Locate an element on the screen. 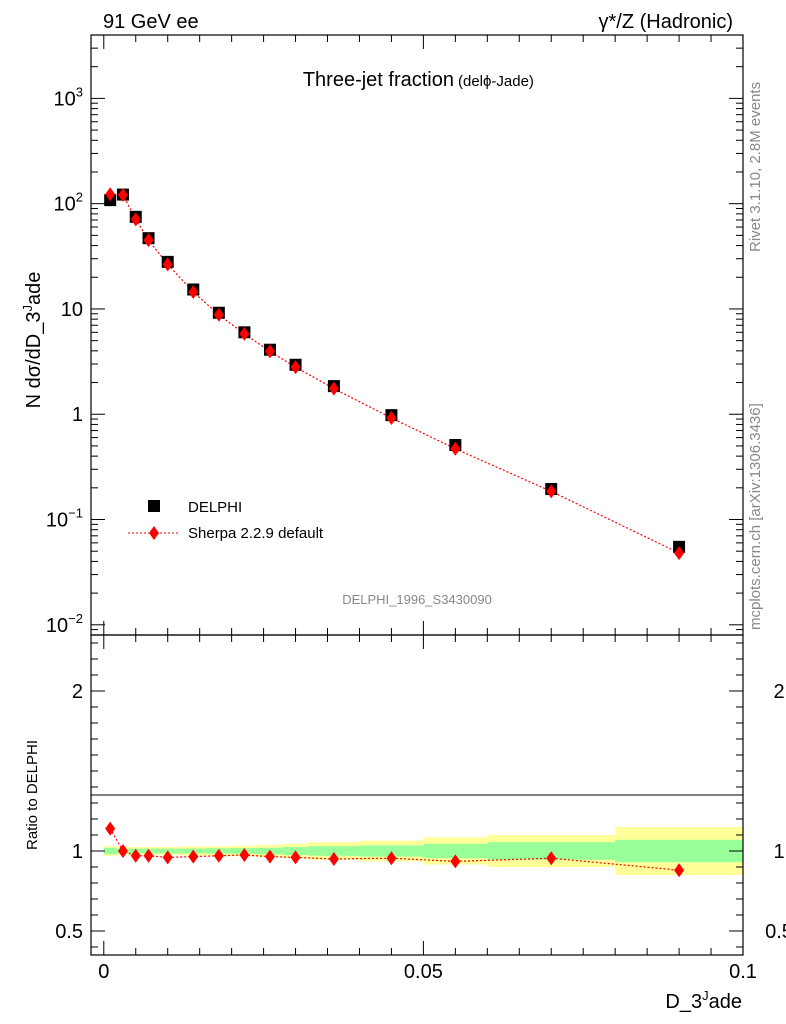 This screenshot has height=1024, width=786. main-title: Three-jet fraction is located at coordinates (378, 80).